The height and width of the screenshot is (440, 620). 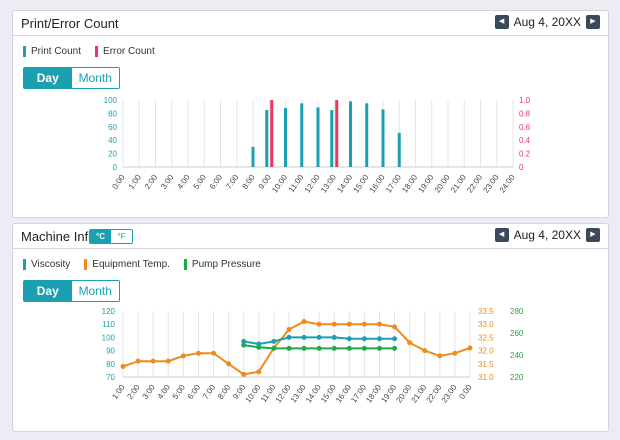 What do you see at coordinates (133, 392) in the screenshot?
I see `x-tick-label: 2:00` at bounding box center [133, 392].